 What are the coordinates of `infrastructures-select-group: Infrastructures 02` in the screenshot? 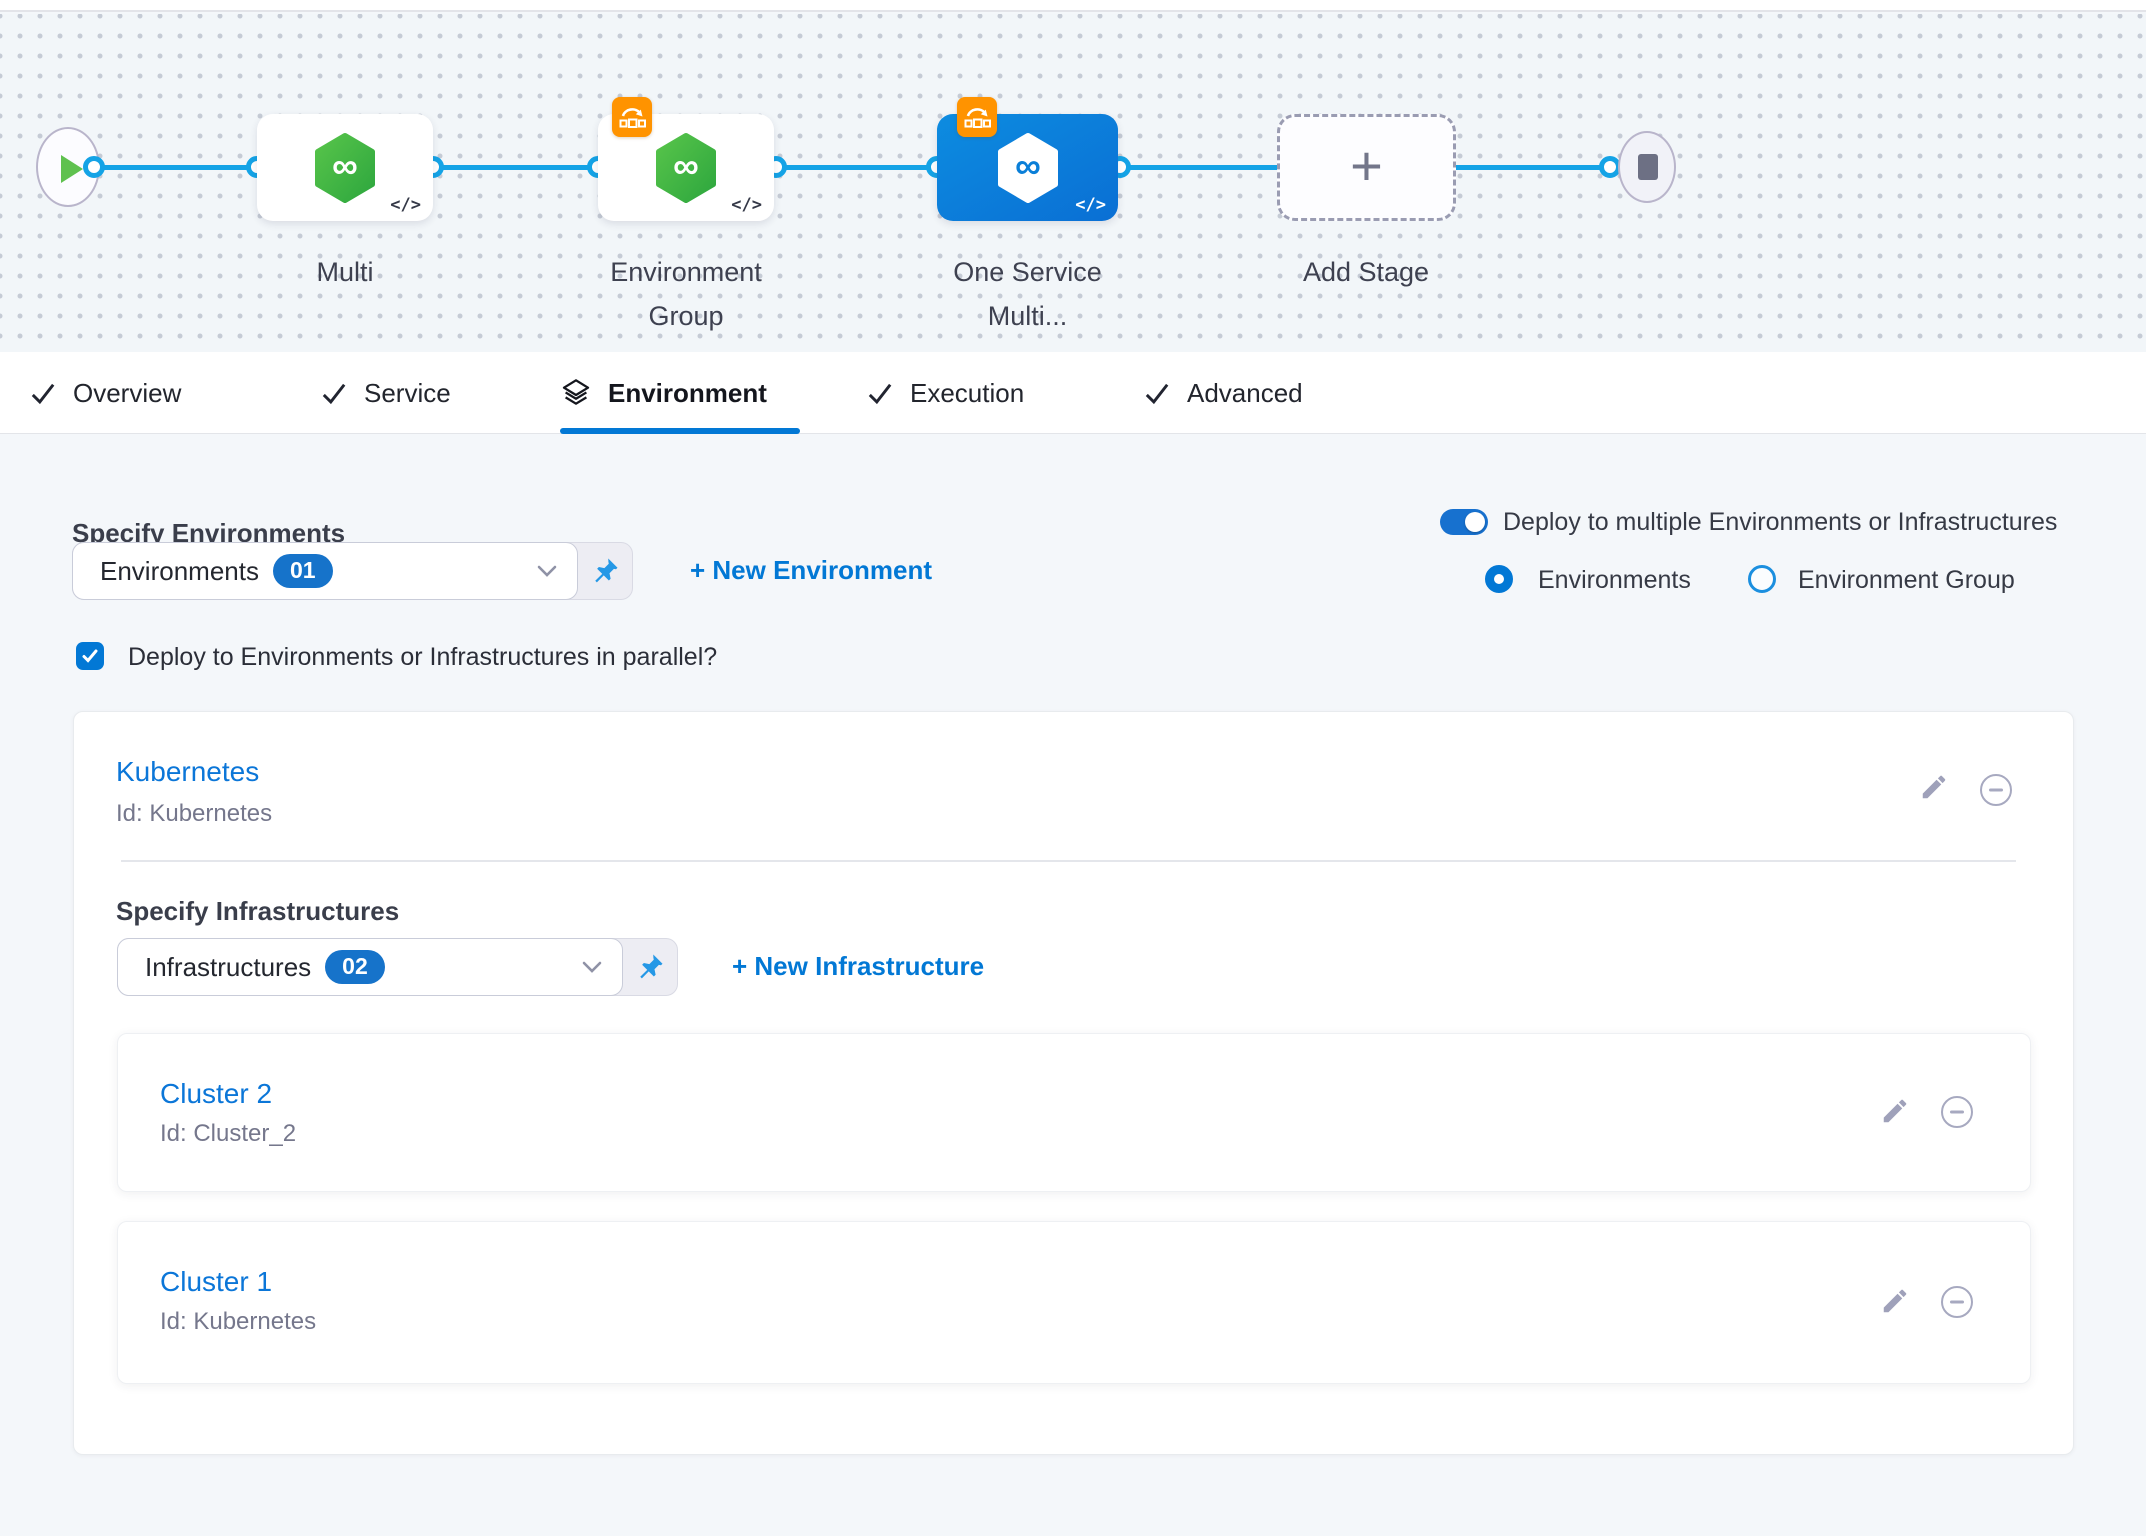 It's located at (397, 967).